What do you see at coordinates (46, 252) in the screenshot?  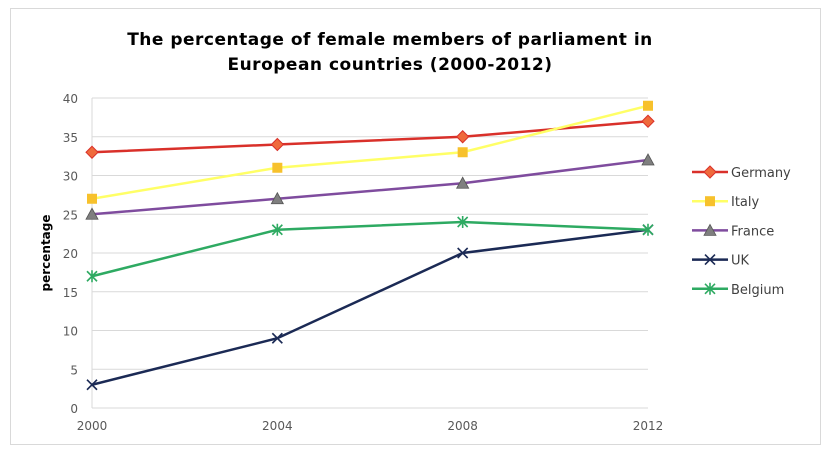 I see `y-axis-label: percentage` at bounding box center [46, 252].